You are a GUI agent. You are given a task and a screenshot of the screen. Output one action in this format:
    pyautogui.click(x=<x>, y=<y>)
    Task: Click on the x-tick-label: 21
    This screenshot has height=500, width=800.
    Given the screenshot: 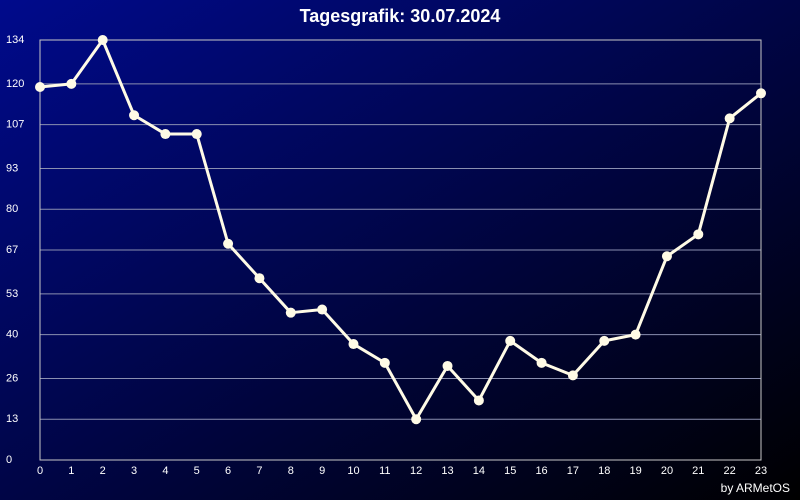 What is the action you would take?
    pyautogui.click(x=698, y=471)
    